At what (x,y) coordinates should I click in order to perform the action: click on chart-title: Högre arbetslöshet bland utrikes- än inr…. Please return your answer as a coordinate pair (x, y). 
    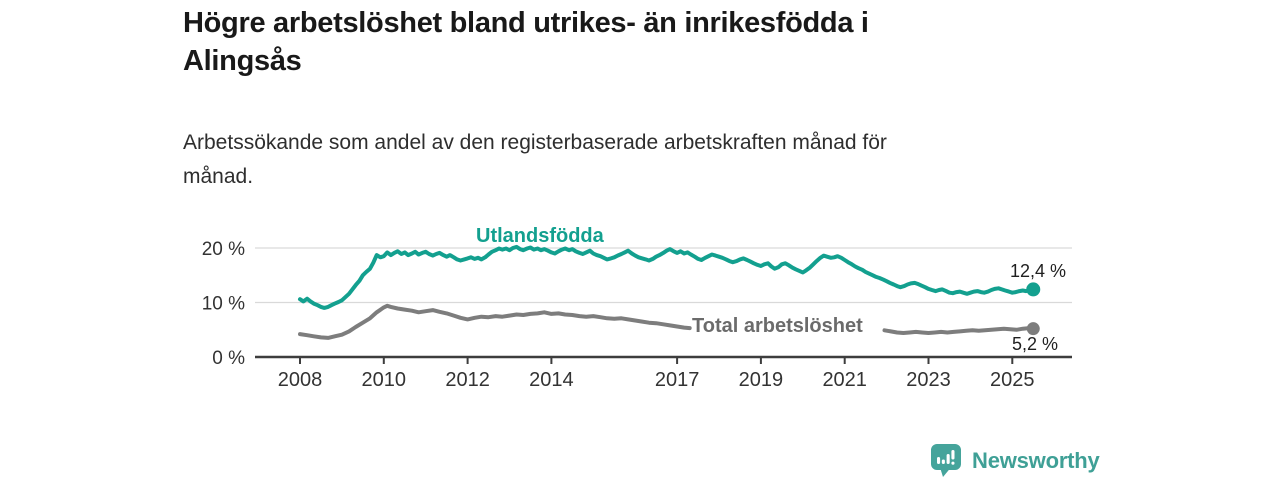
    Looking at the image, I should click on (526, 42).